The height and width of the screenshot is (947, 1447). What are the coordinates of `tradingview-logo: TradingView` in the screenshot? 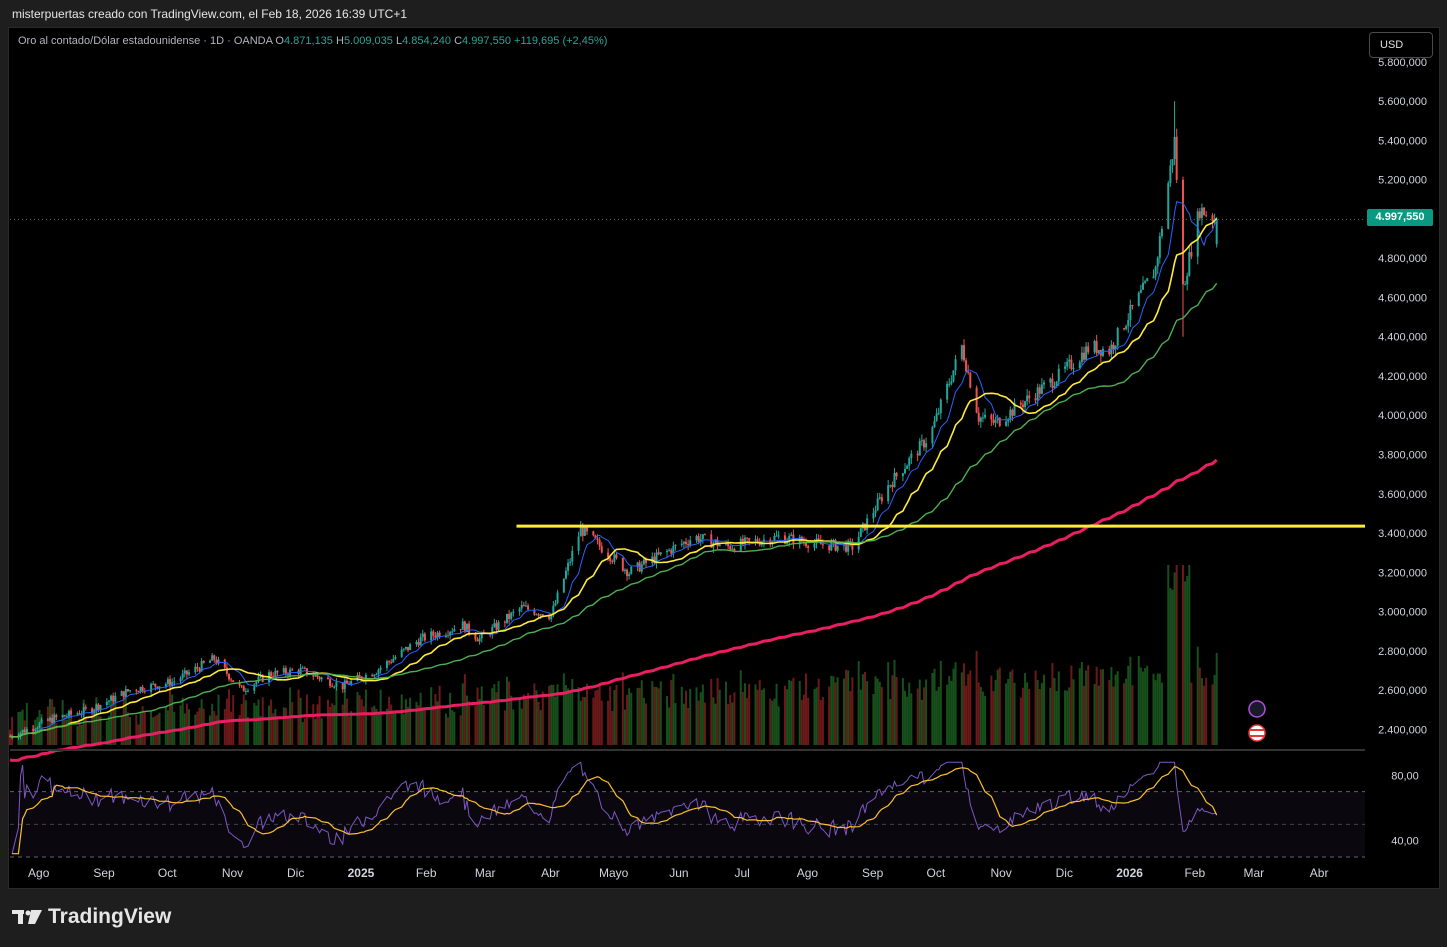 It's located at (91, 917).